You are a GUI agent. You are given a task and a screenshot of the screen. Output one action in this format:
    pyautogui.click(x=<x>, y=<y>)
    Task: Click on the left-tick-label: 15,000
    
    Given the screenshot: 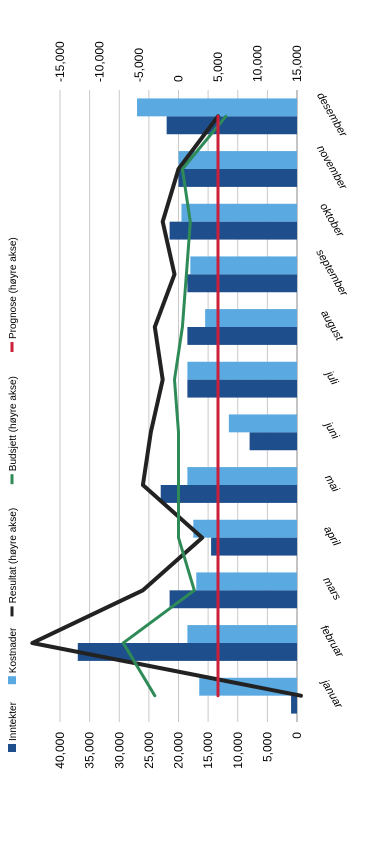 What is the action you would take?
    pyautogui.click(x=208, y=750)
    